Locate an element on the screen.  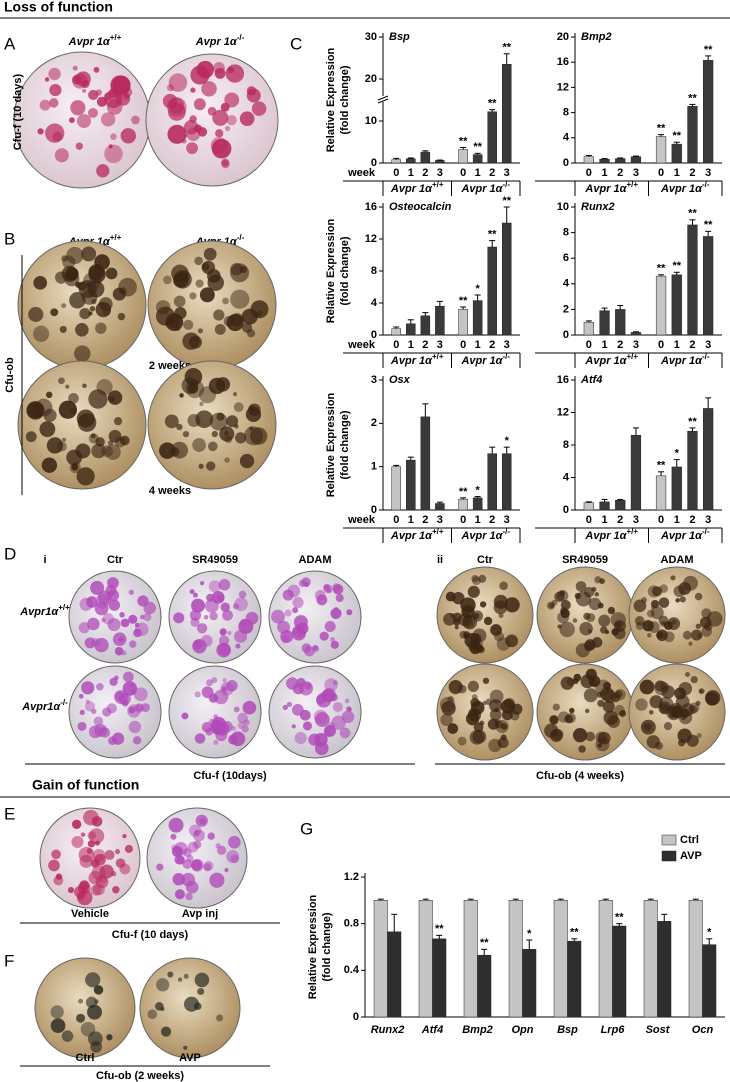
col-label: Ctr is located at coordinates (485, 560).